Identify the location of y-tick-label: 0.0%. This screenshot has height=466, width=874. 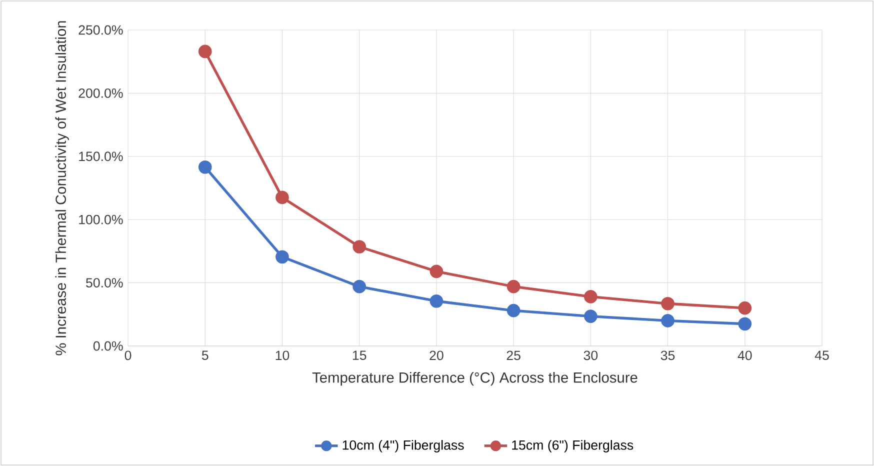
(108, 346).